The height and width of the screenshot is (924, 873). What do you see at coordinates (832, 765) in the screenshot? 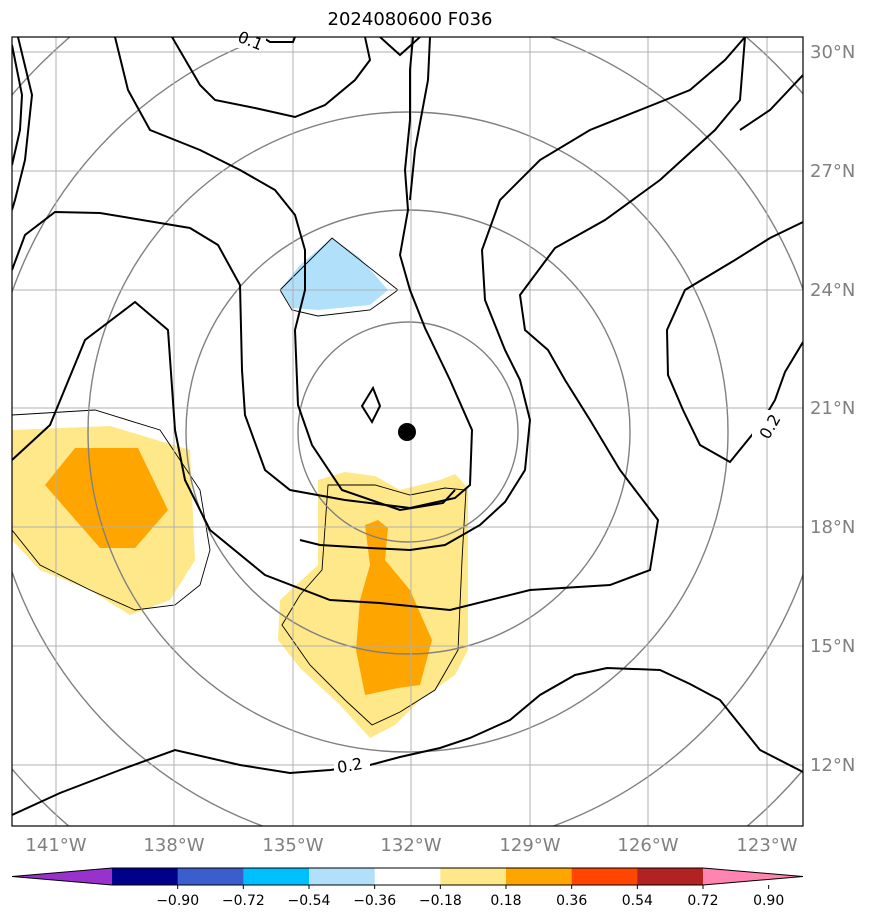
I see `lat-label: 12°N` at bounding box center [832, 765].